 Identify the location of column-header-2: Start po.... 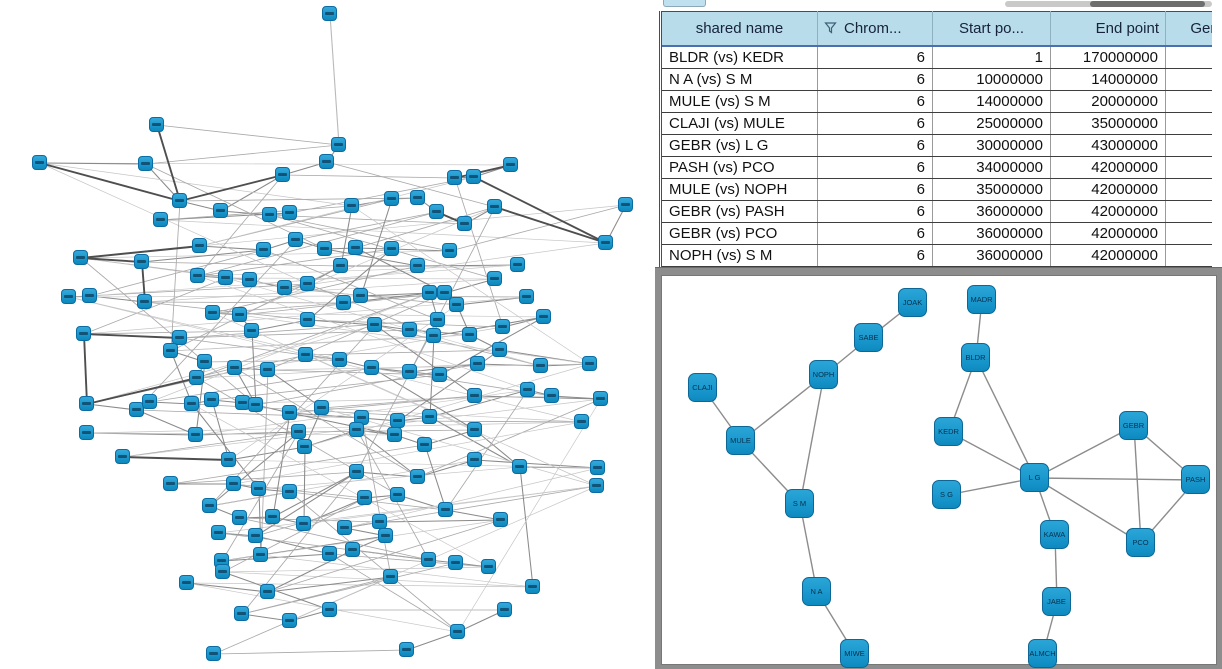
(991, 29).